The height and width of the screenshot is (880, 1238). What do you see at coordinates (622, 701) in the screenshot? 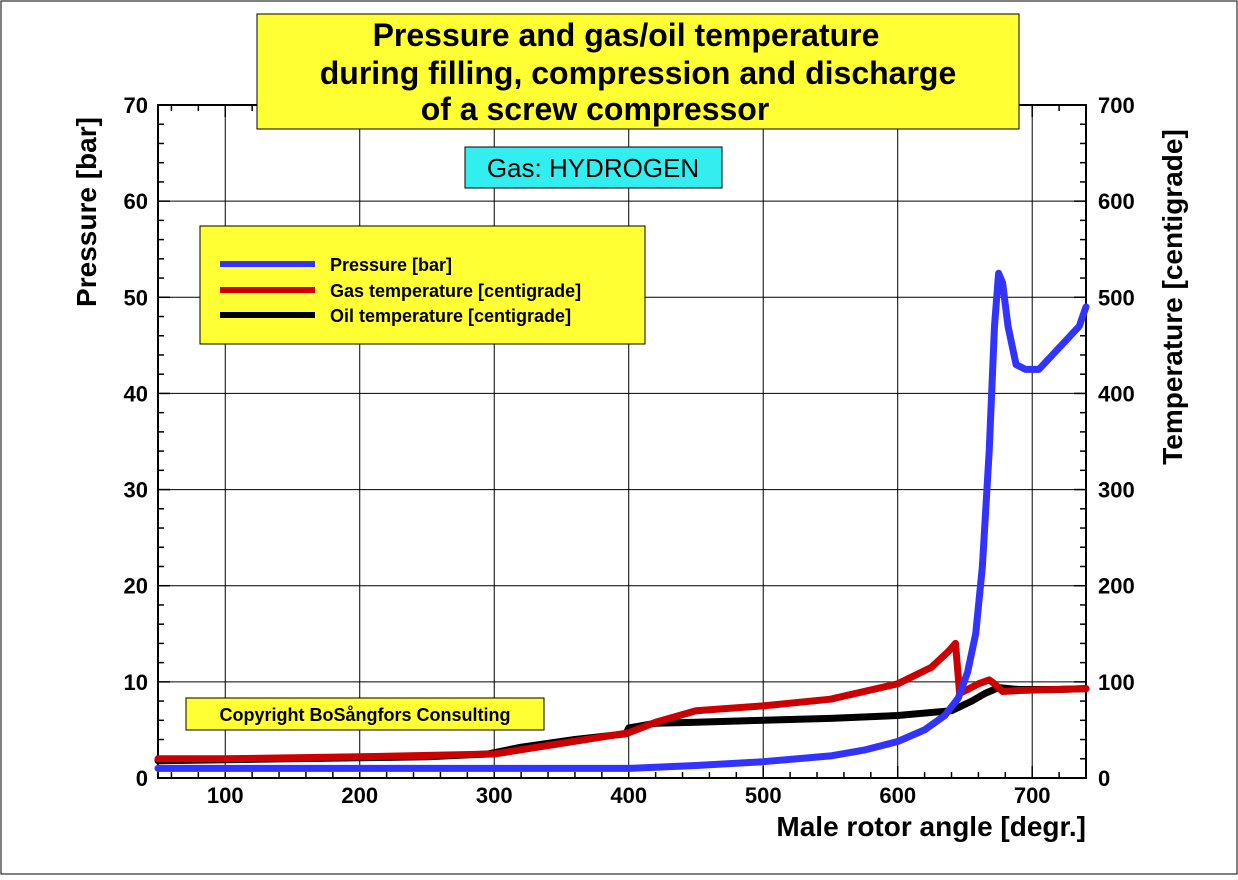
I see `gas-temperature-line` at bounding box center [622, 701].